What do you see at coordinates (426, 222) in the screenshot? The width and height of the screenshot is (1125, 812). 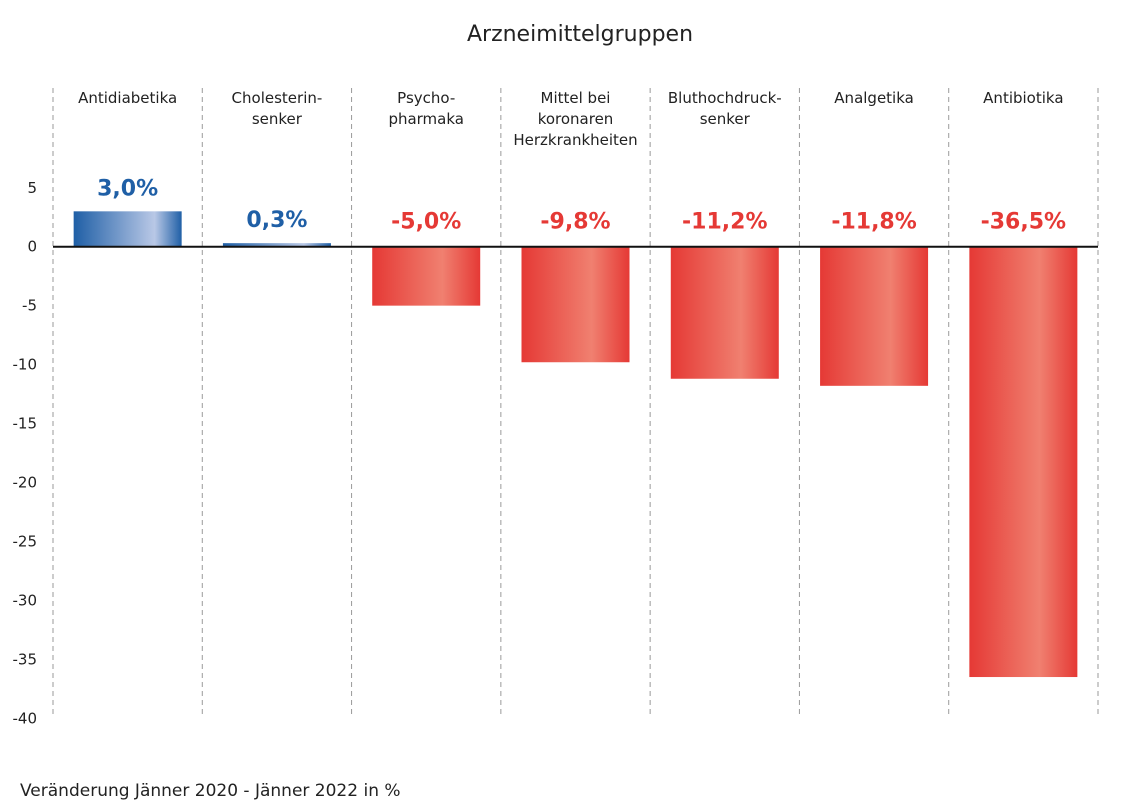 I see `value-label: -5,0%` at bounding box center [426, 222].